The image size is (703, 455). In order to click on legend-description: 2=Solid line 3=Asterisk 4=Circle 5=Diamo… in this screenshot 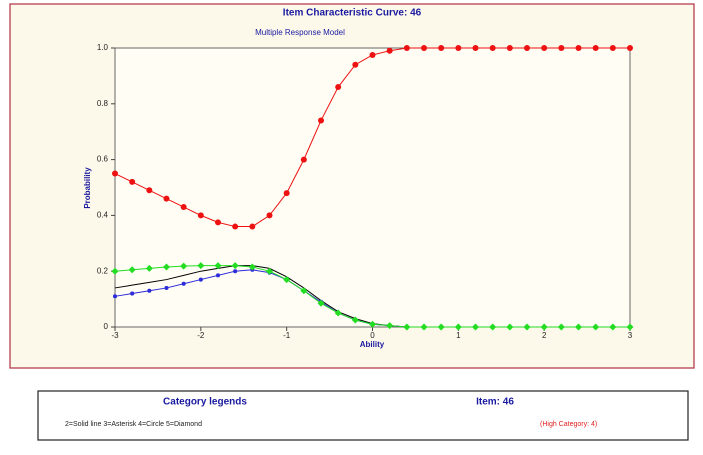, I will do `click(133, 424)`.